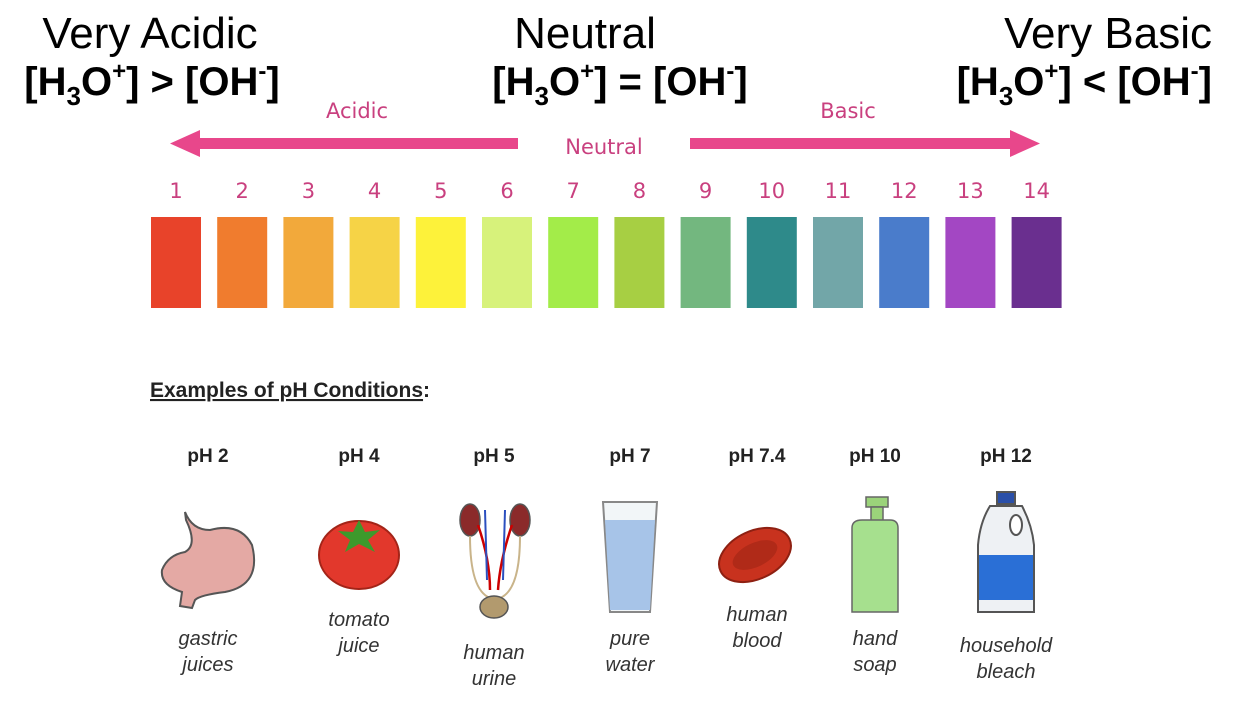 Image resolution: width=1258 pixels, height=720 pixels. I want to click on formula-part: ] = [OH, so click(660, 82).